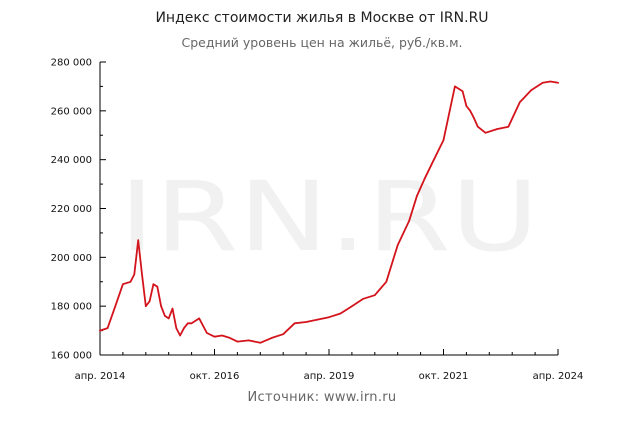 This screenshot has width=644, height=429. What do you see at coordinates (558, 376) in the screenshot?
I see `x-tick-label: апр. 2024` at bounding box center [558, 376].